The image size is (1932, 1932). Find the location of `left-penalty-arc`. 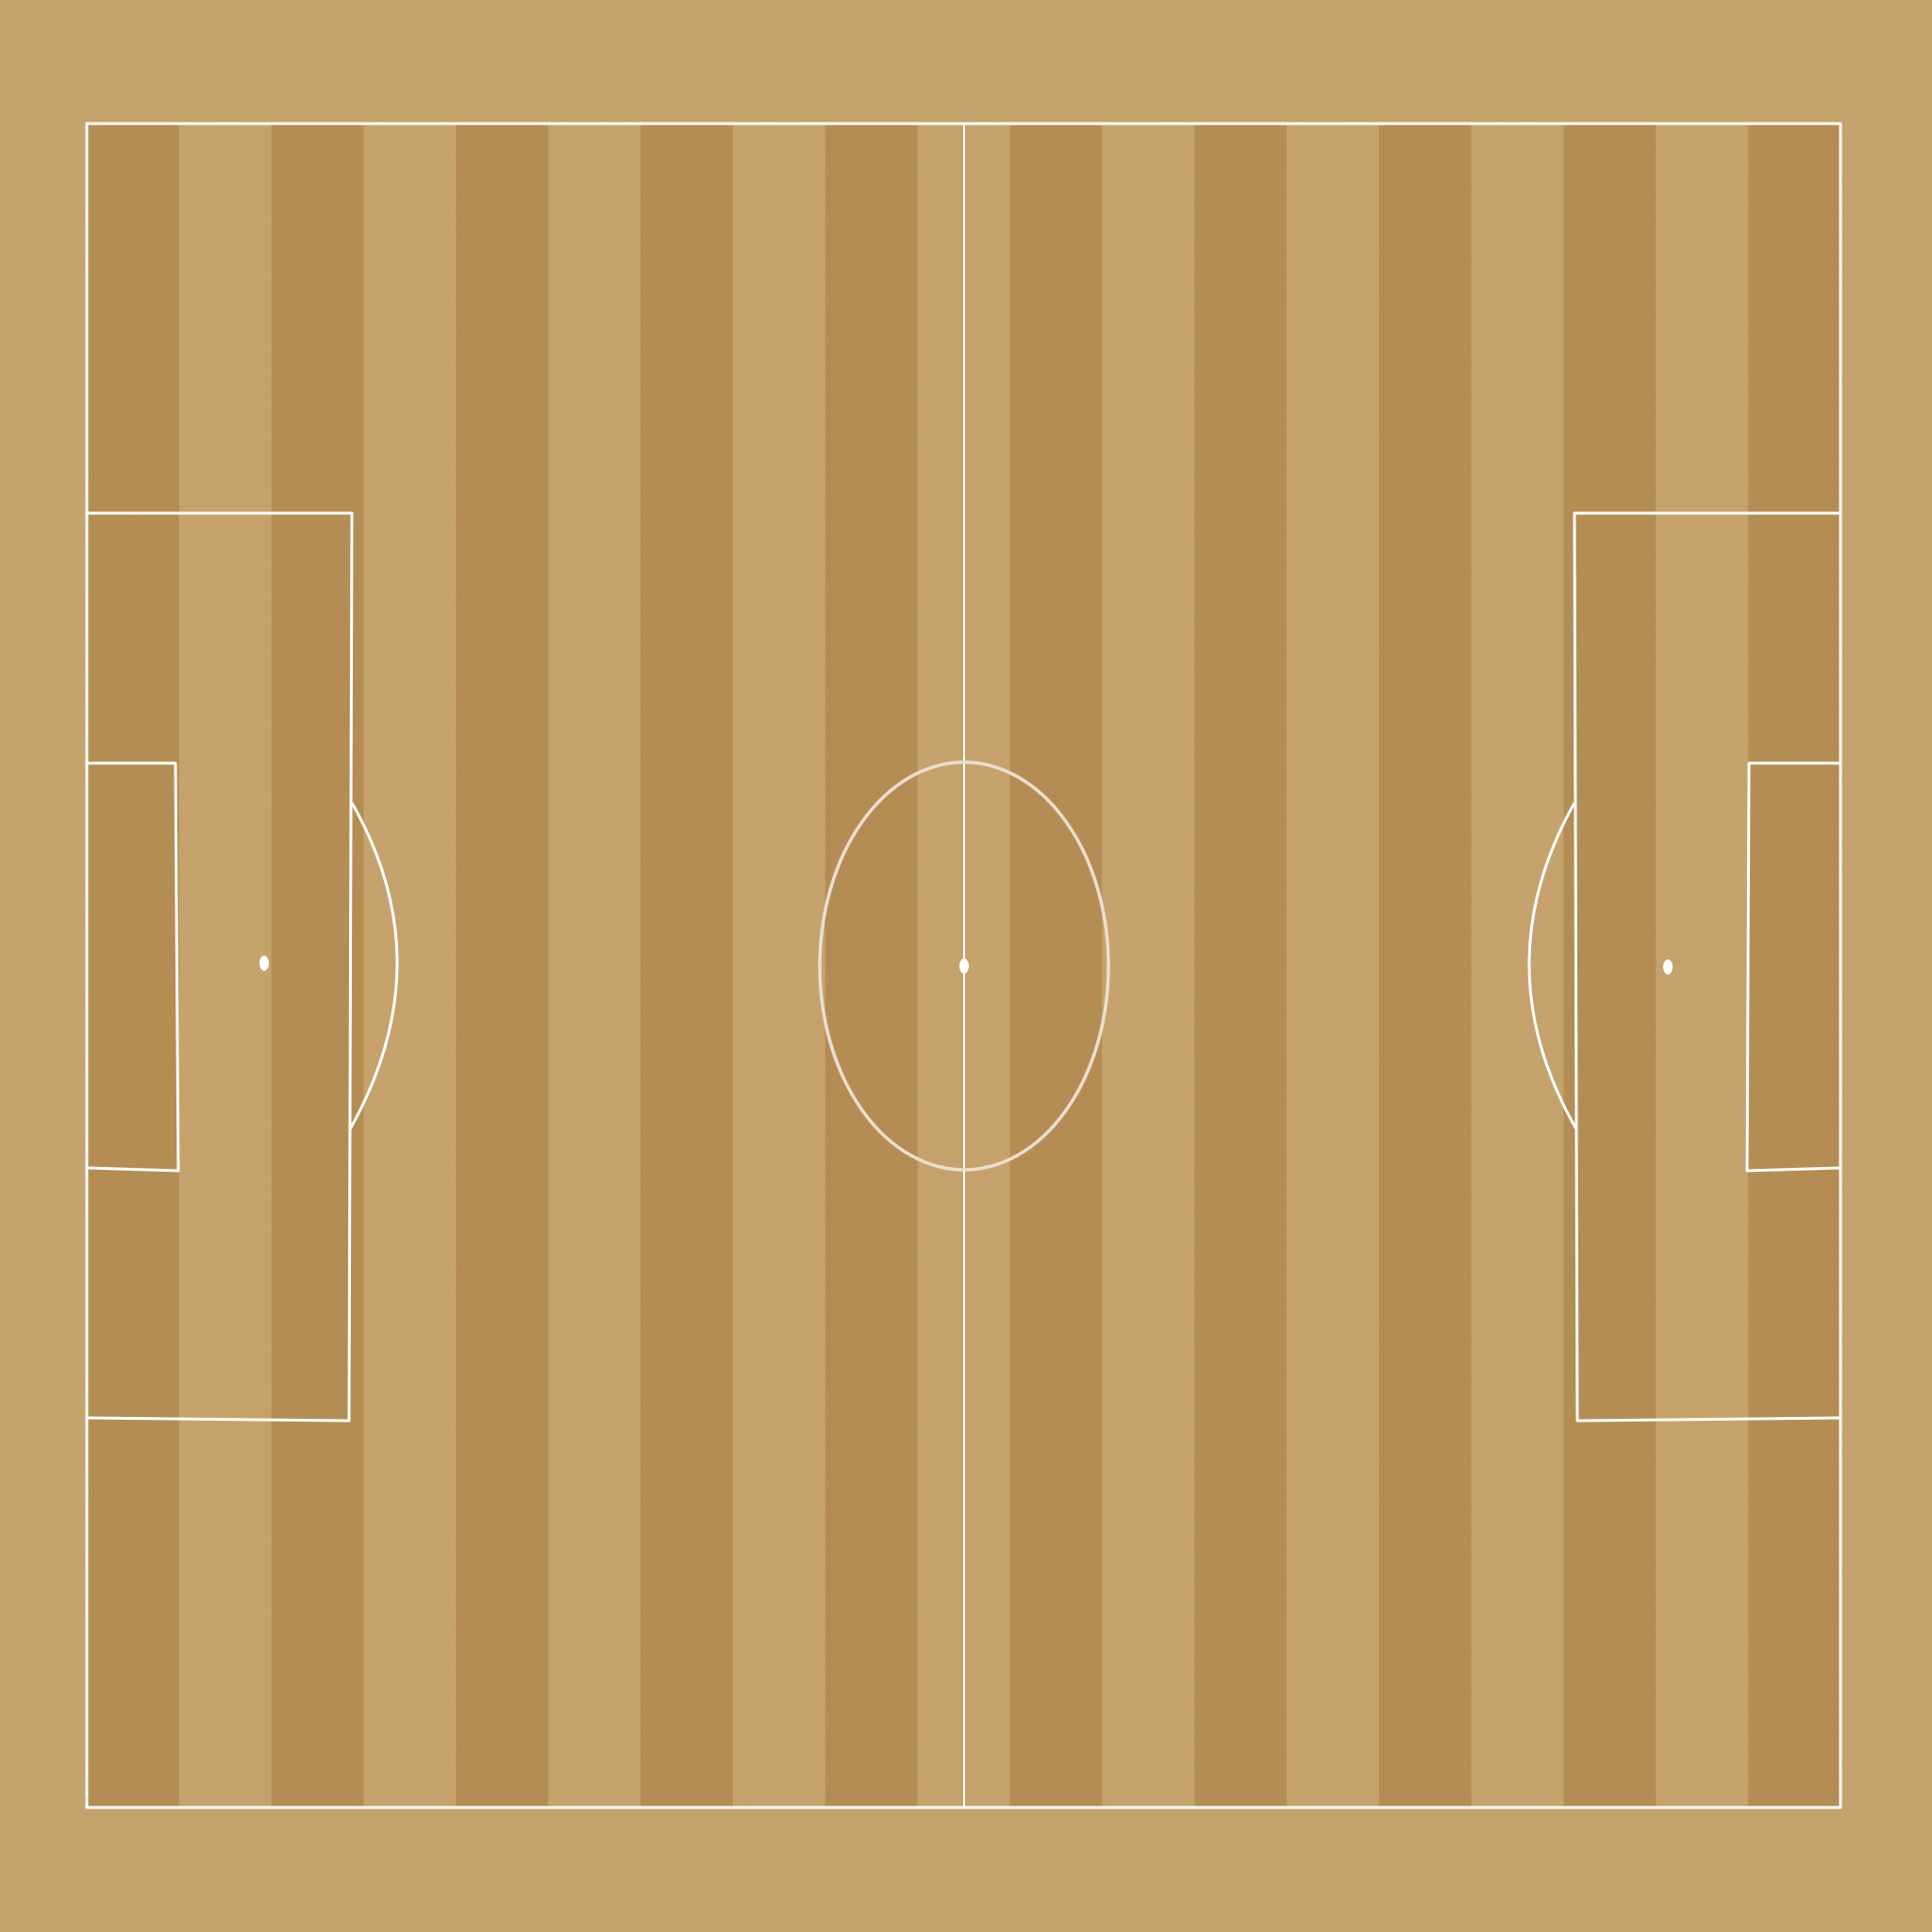

left-penalty-arc is located at coordinates (374, 966).